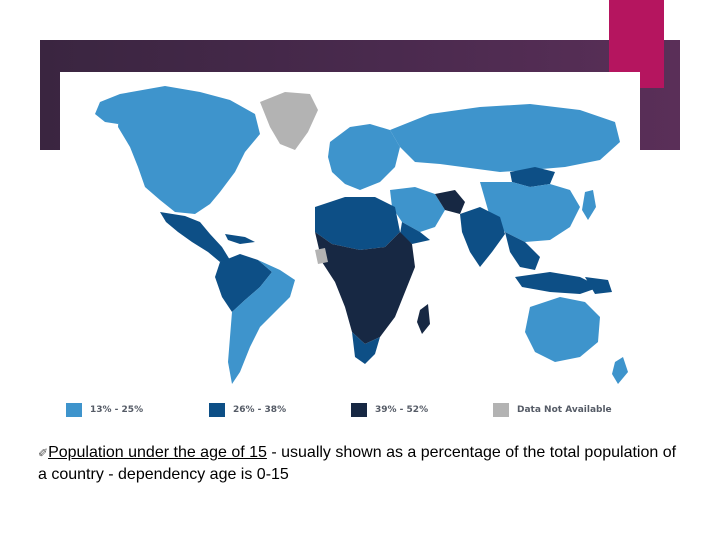  Describe the element at coordinates (189, 150) in the screenshot. I see `region-north-america` at that location.